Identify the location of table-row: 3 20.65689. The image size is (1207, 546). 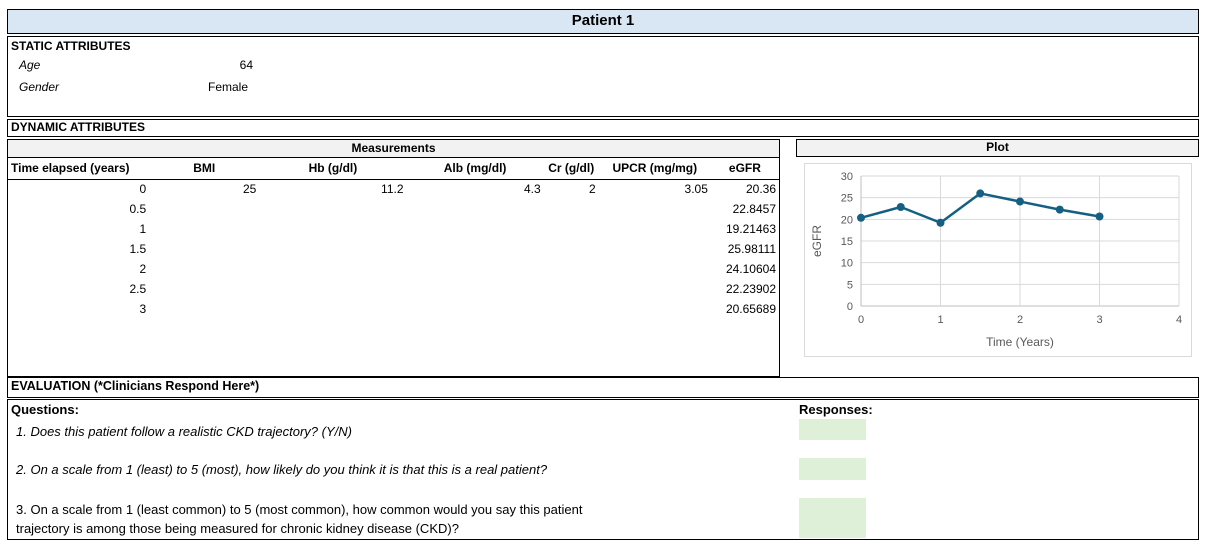
(393, 309).